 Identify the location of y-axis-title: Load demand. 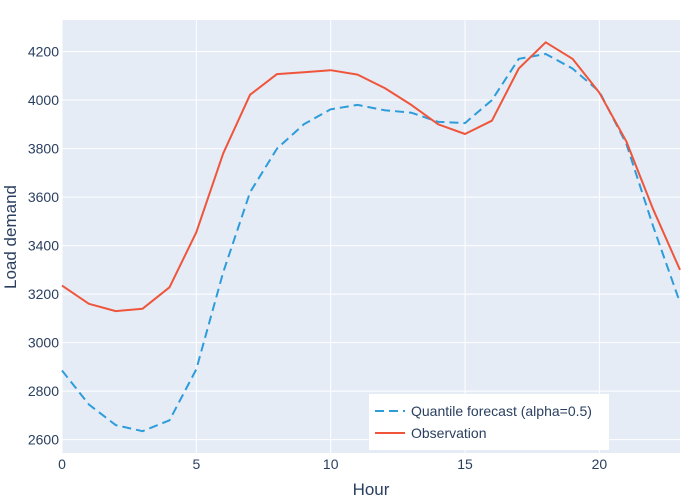
(10, 237).